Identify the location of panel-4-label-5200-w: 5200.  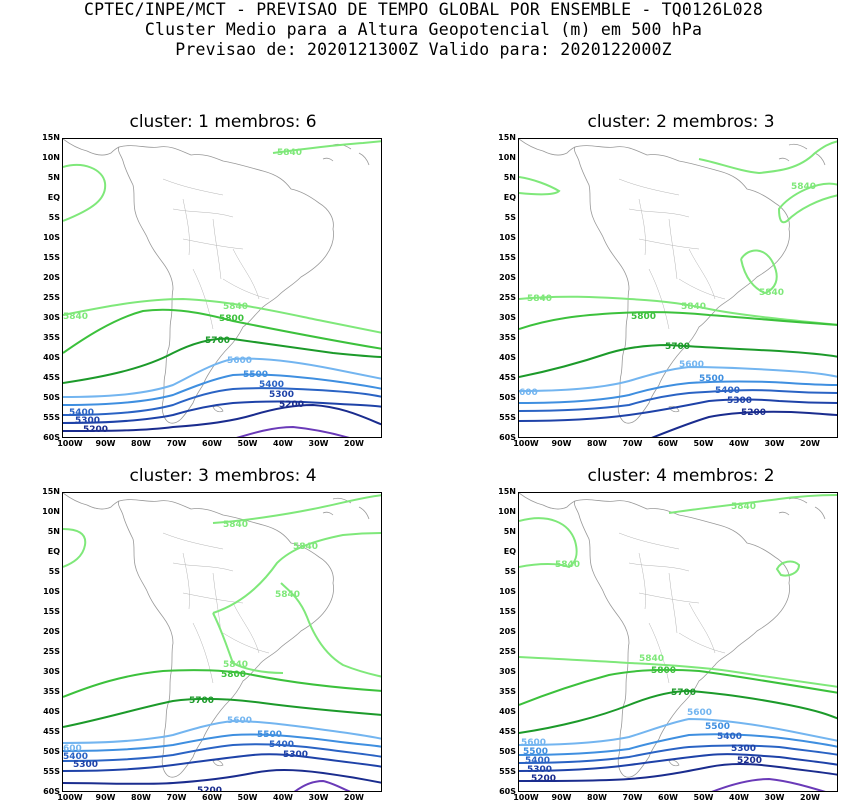
(543, 779).